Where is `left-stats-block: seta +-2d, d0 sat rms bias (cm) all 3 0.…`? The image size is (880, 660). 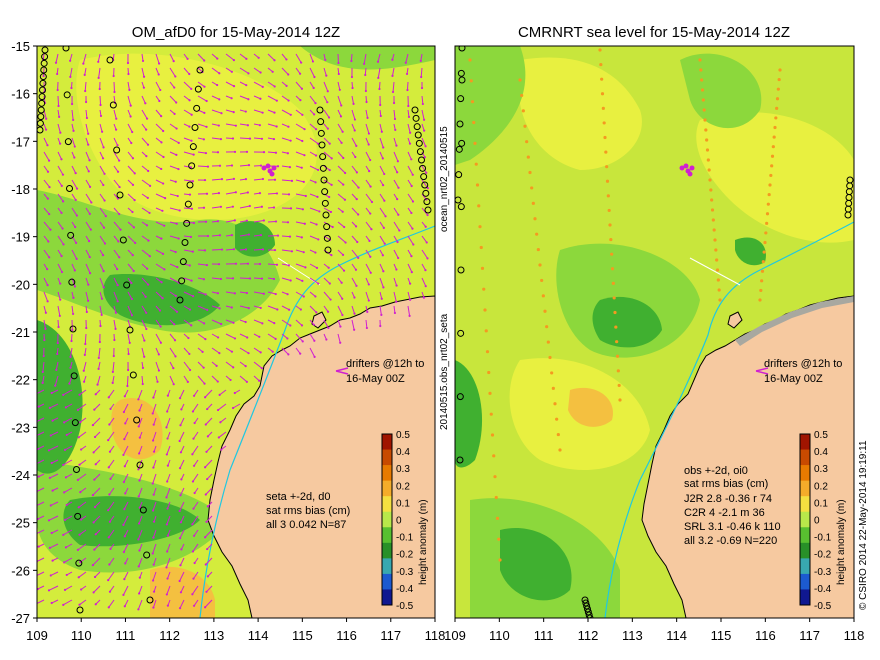 left-stats-block: seta +-2d, d0 sat rms bias (cm) all 3 0.… is located at coordinates (308, 511).